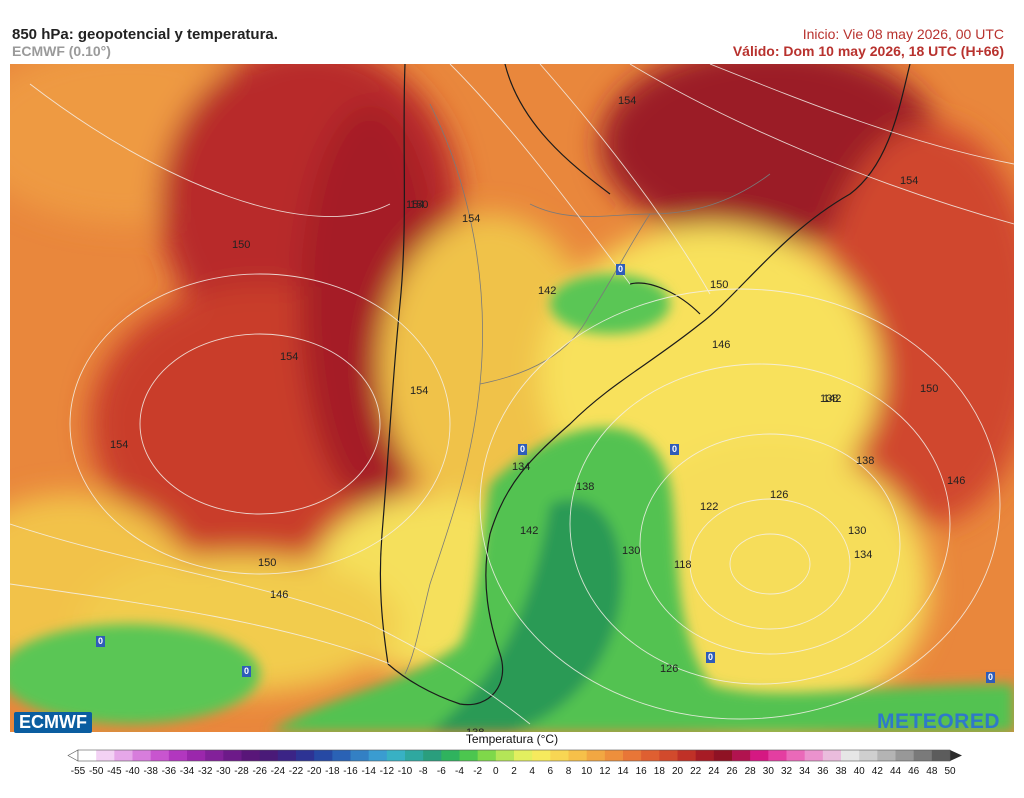  Describe the element at coordinates (441, 771) in the screenshot. I see `colorbar-tick-label: -6` at that location.